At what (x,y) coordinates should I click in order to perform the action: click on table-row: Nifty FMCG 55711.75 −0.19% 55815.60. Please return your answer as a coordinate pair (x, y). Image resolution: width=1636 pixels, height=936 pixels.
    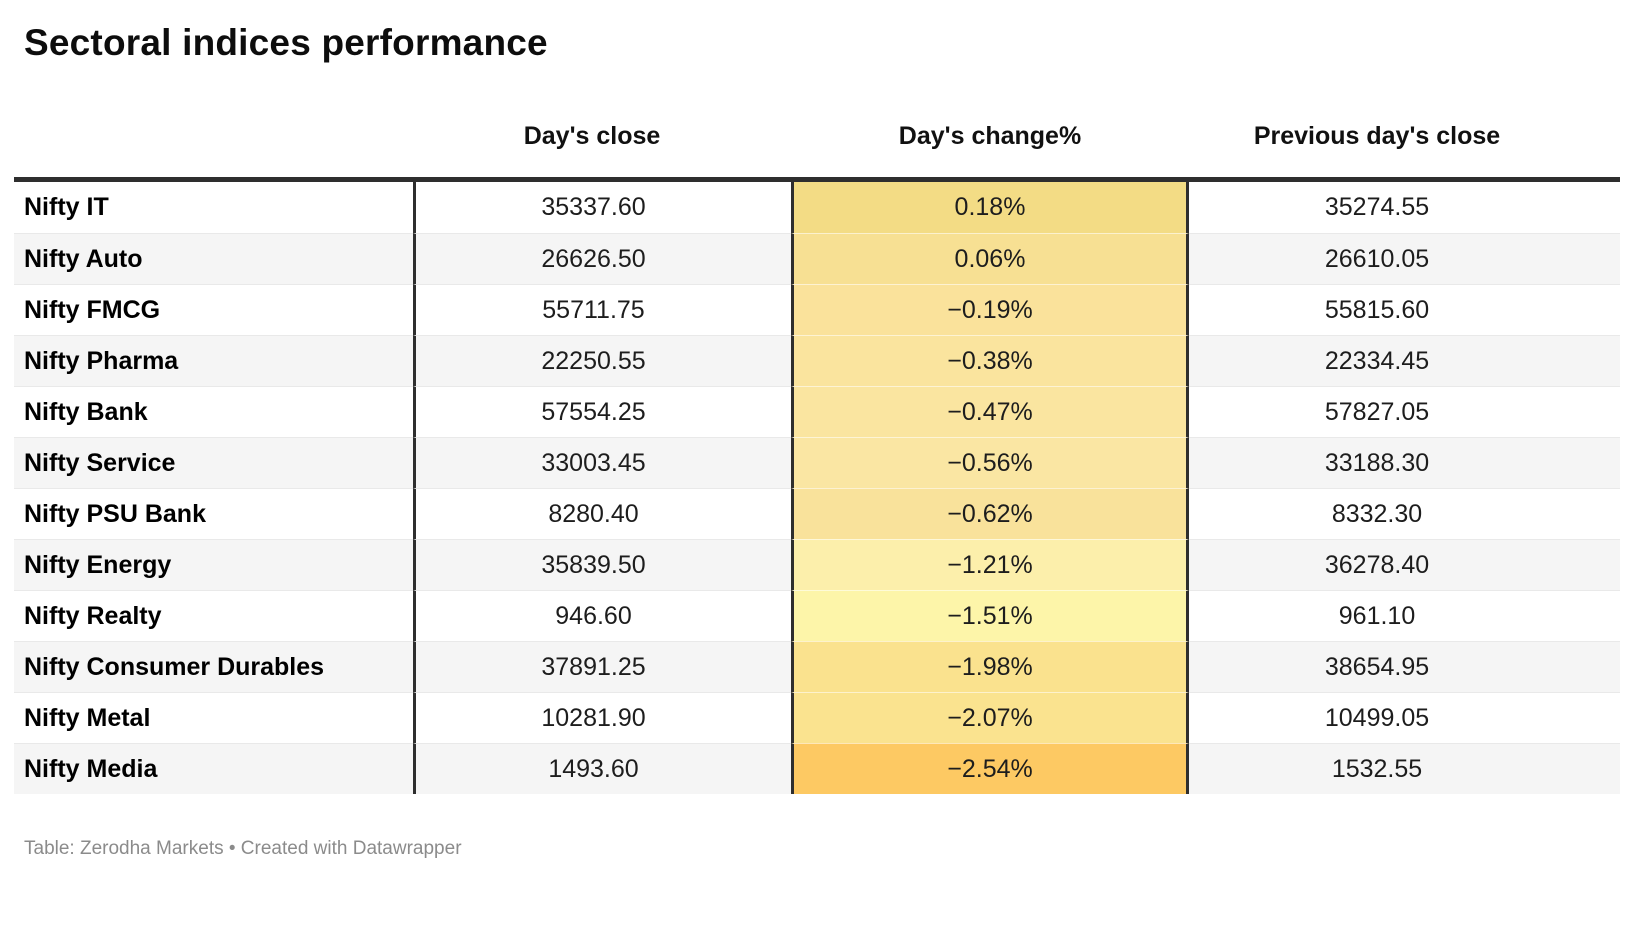
    Looking at the image, I should click on (817, 309).